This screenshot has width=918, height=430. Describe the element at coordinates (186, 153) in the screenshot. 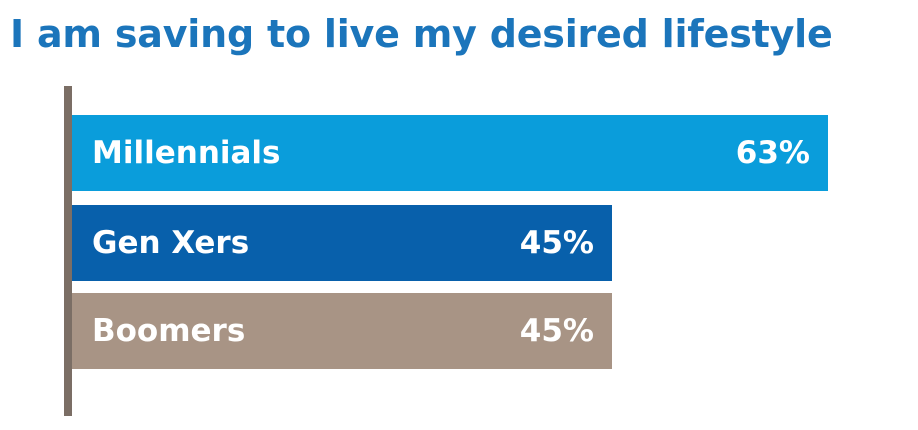

I see `bar-label-millennials: Millennials` at that location.